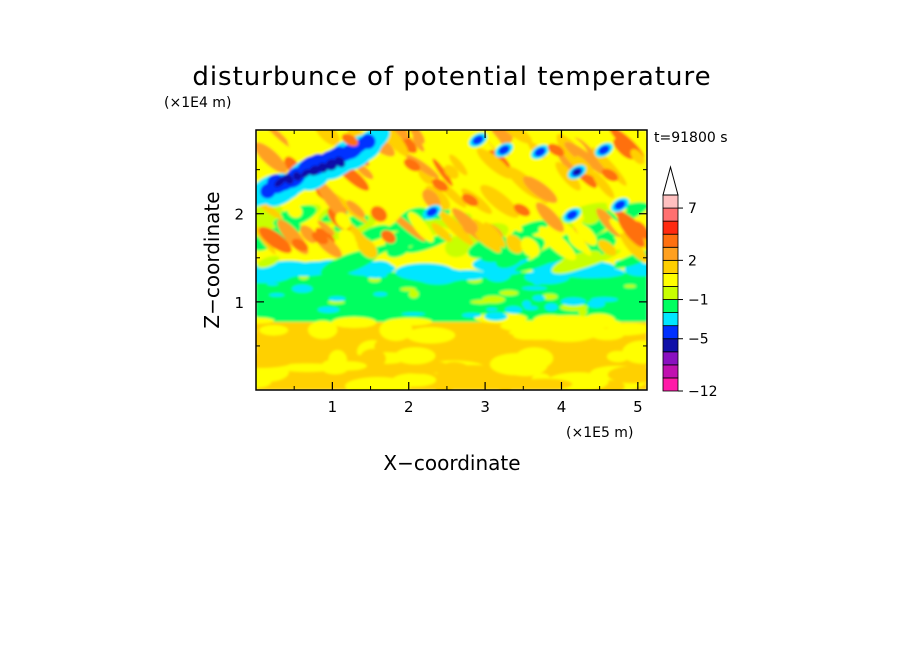  Describe the element at coordinates (562, 407) in the screenshot. I see `x-tick-label: 4` at that location.